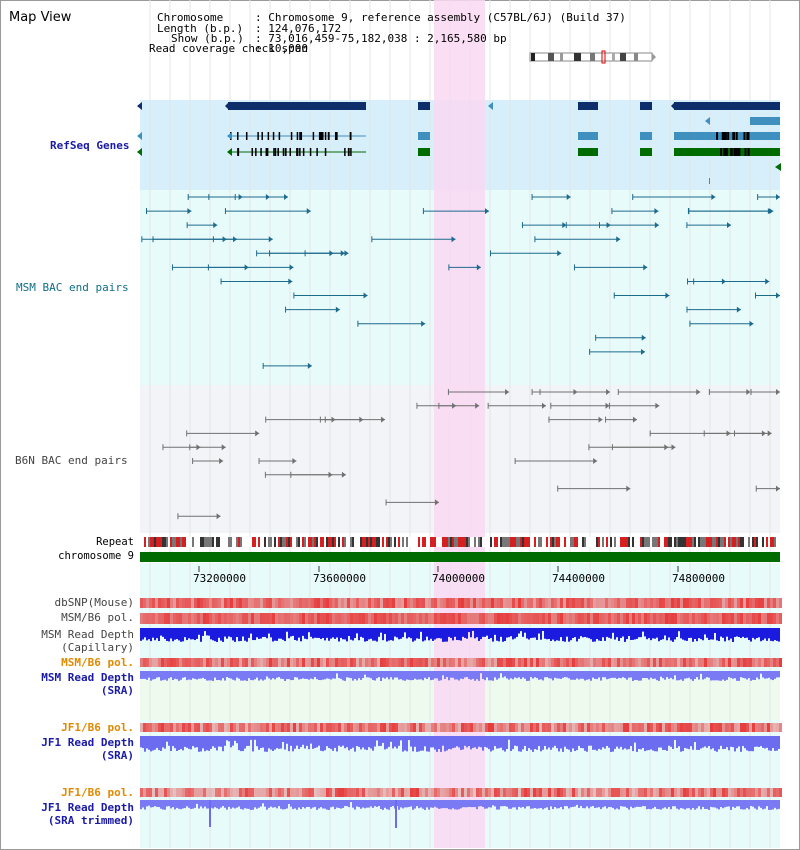 The image size is (800, 850). What do you see at coordinates (72, 287) in the screenshot?
I see `msm-bac-label: MSM BAC end pairs` at bounding box center [72, 287].